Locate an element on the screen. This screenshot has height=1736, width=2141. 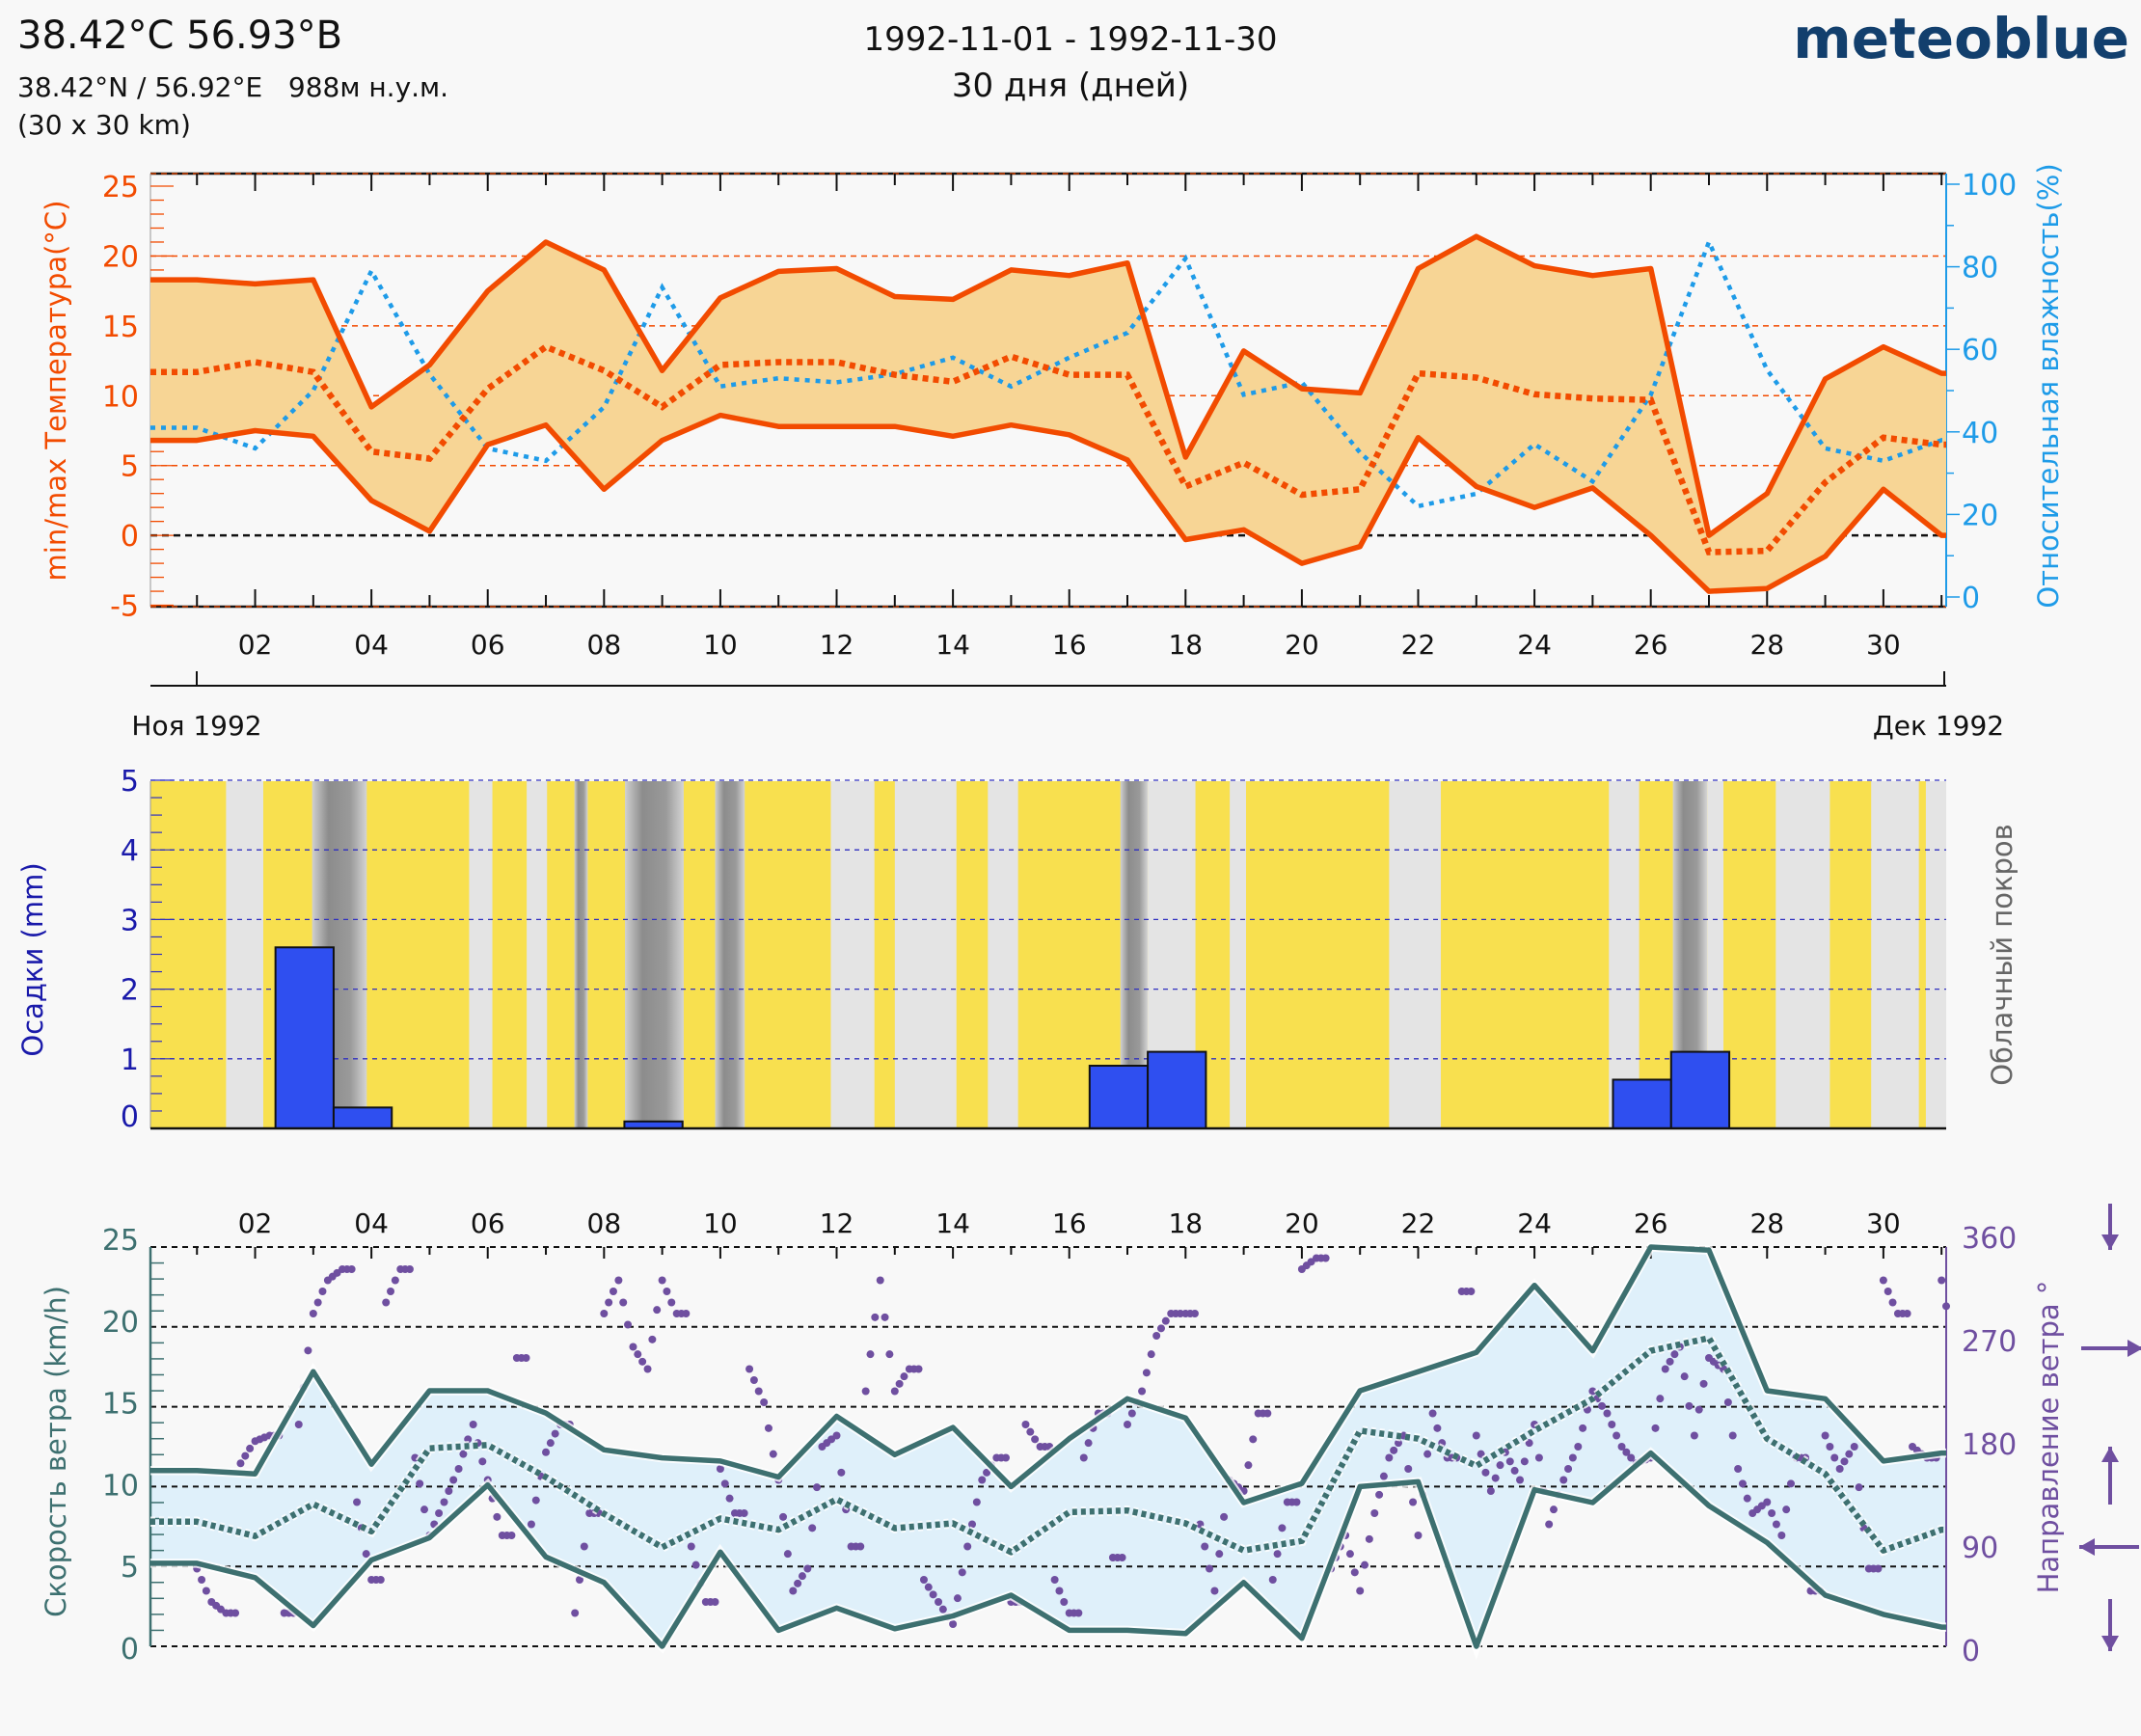
y-tick-label: 5 is located at coordinates (130, 1568).